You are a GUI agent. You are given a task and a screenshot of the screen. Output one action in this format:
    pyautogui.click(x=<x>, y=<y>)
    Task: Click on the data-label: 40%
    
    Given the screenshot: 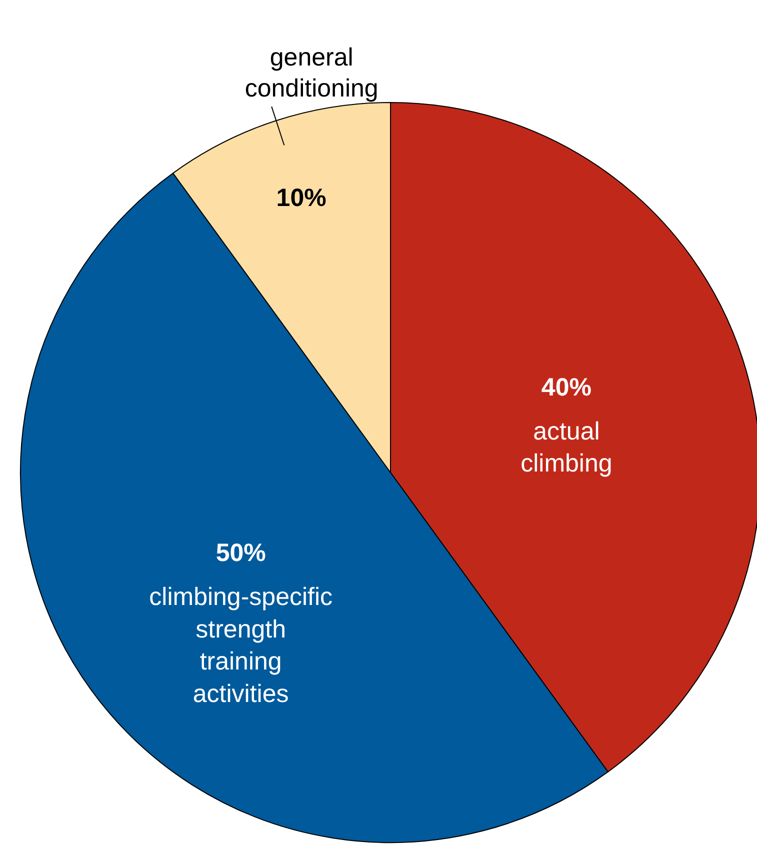 What is the action you would take?
    pyautogui.click(x=566, y=387)
    